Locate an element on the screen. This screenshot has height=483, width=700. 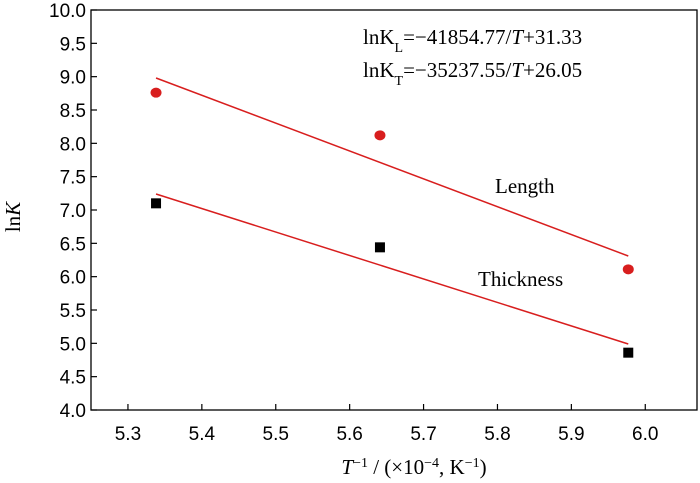
y-tick-label: 8.5 is located at coordinates (73, 111).